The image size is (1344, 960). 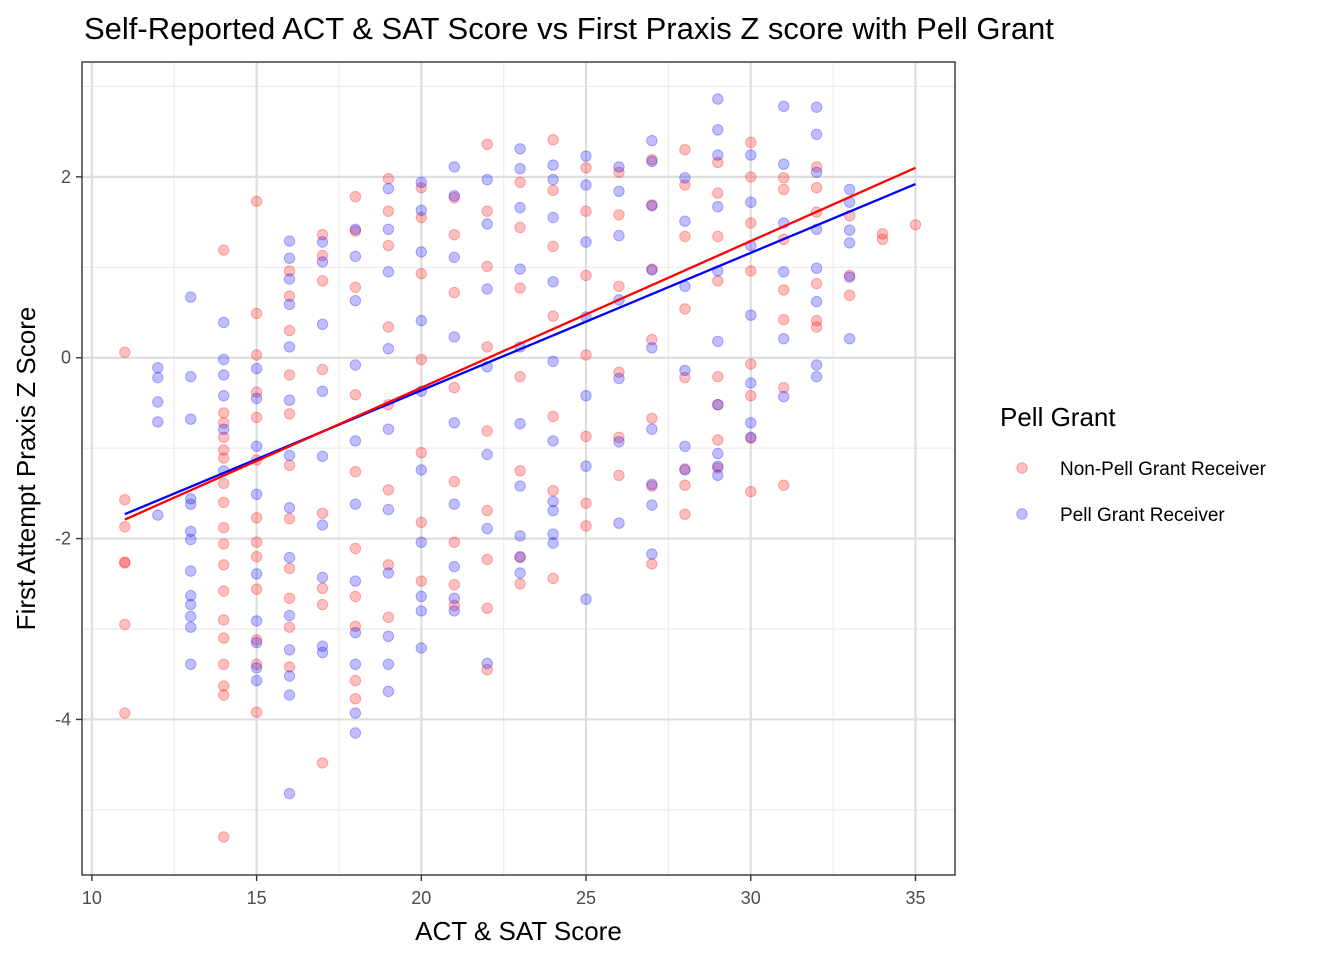 I want to click on x-tick-label: 25, so click(x=586, y=898).